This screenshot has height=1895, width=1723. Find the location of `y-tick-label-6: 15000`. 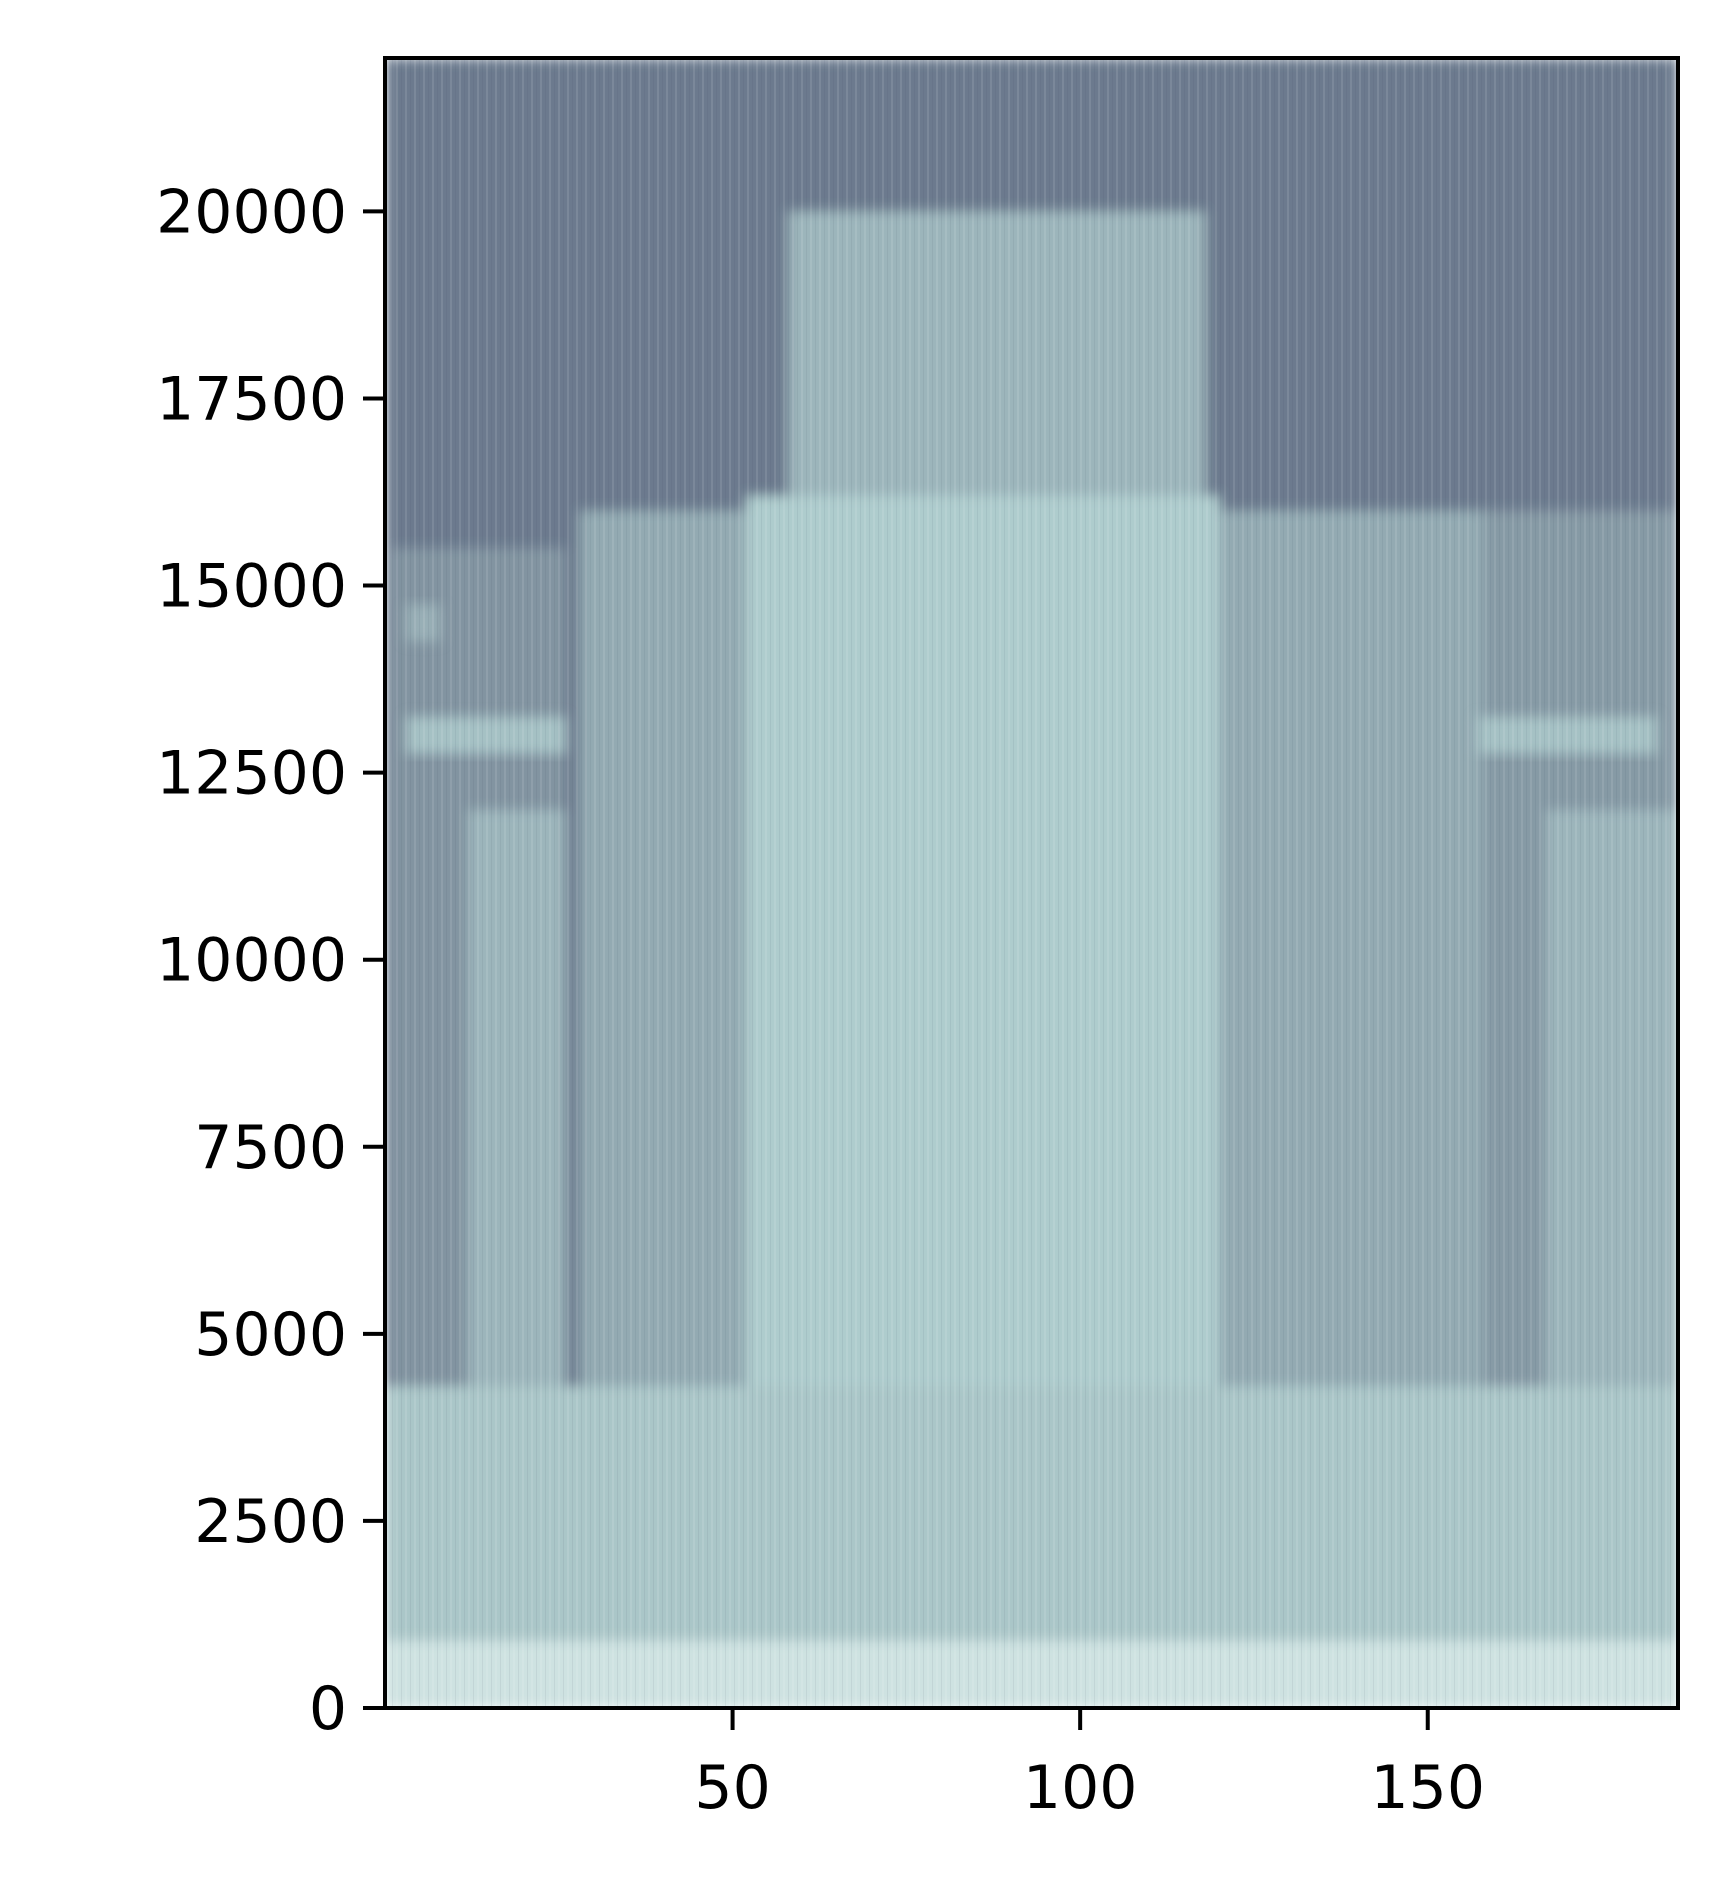

y-tick-label-6: 15000 is located at coordinates (251, 587).